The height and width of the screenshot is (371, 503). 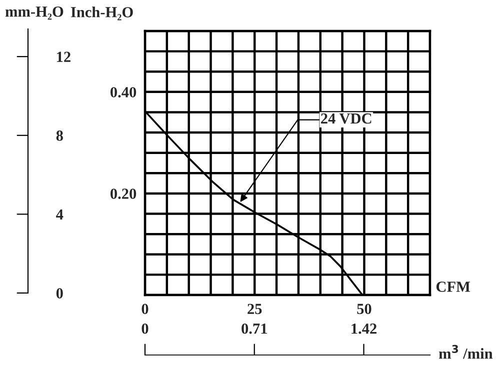 What do you see at coordinates (59, 293) in the screenshot?
I see `y2-tick-label: 0` at bounding box center [59, 293].